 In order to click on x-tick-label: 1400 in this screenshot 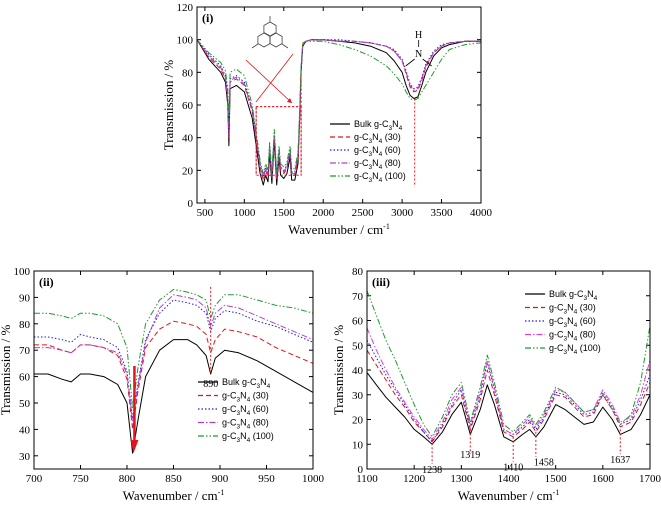, I will do `click(509, 479)`.